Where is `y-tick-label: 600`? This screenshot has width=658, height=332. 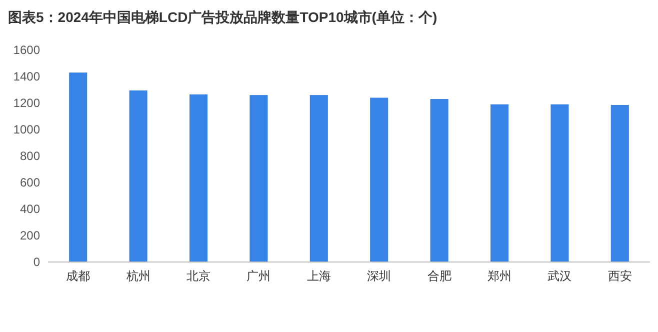 y-tick-label: 600 is located at coordinates (30, 183).